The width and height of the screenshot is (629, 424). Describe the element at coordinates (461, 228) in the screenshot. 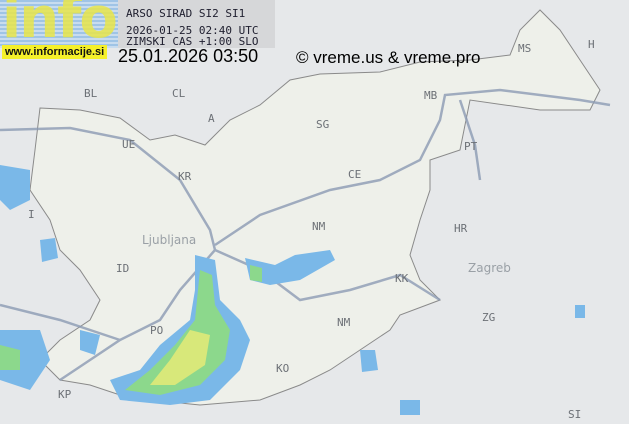

I see `svg-text: HR` at that location.